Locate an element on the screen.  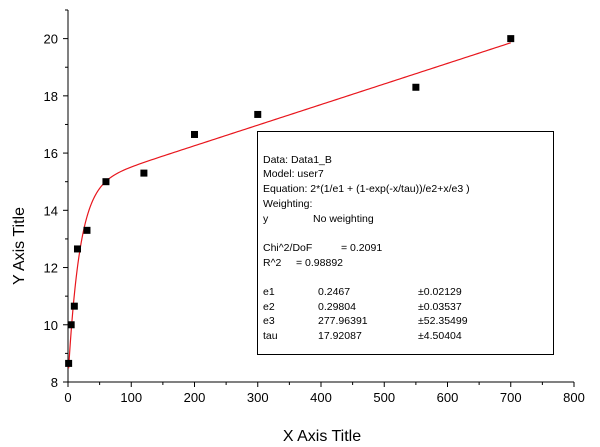
x-tick-label: 500 is located at coordinates (384, 397).